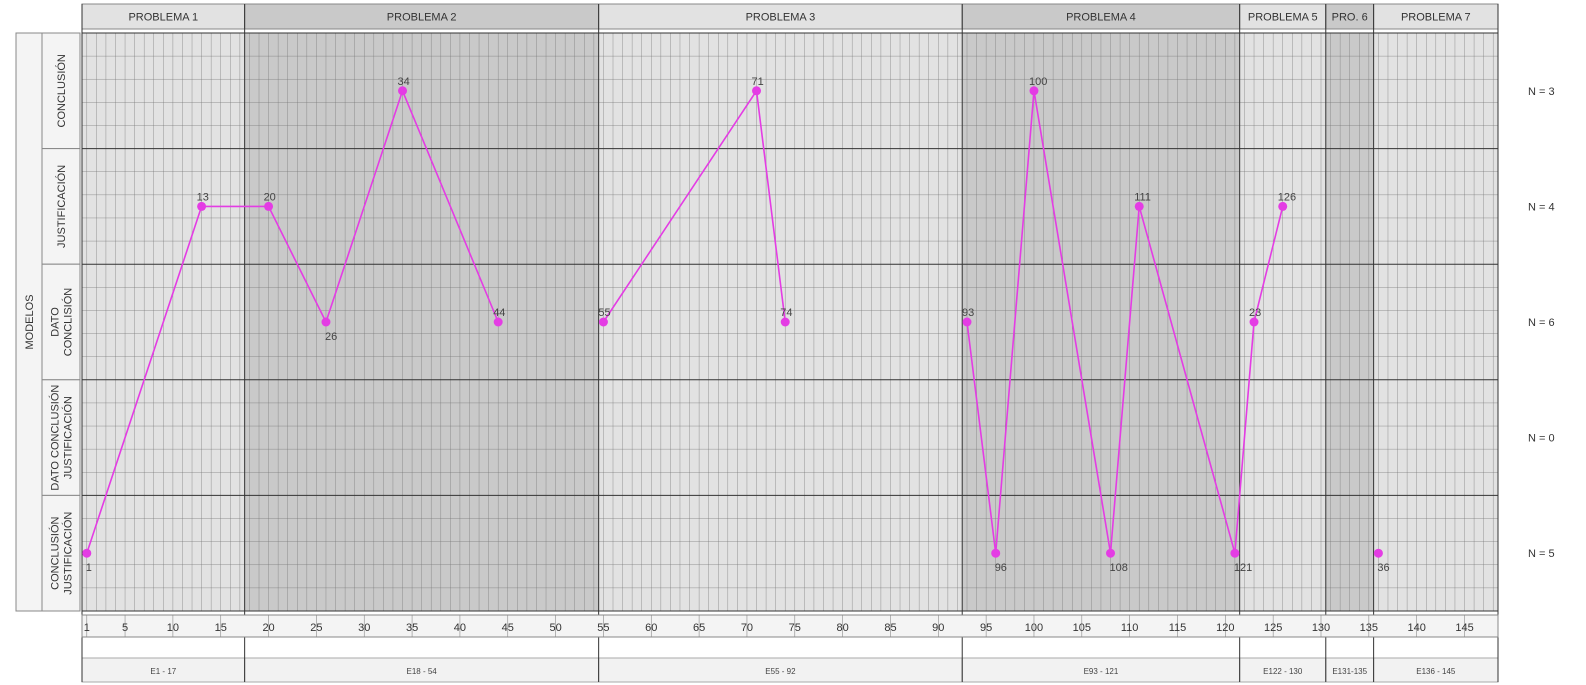 Image resolution: width=1586 pixels, height=685 pixels. What do you see at coordinates (412, 628) in the screenshot?
I see `x-tick-label: 35` at bounding box center [412, 628].